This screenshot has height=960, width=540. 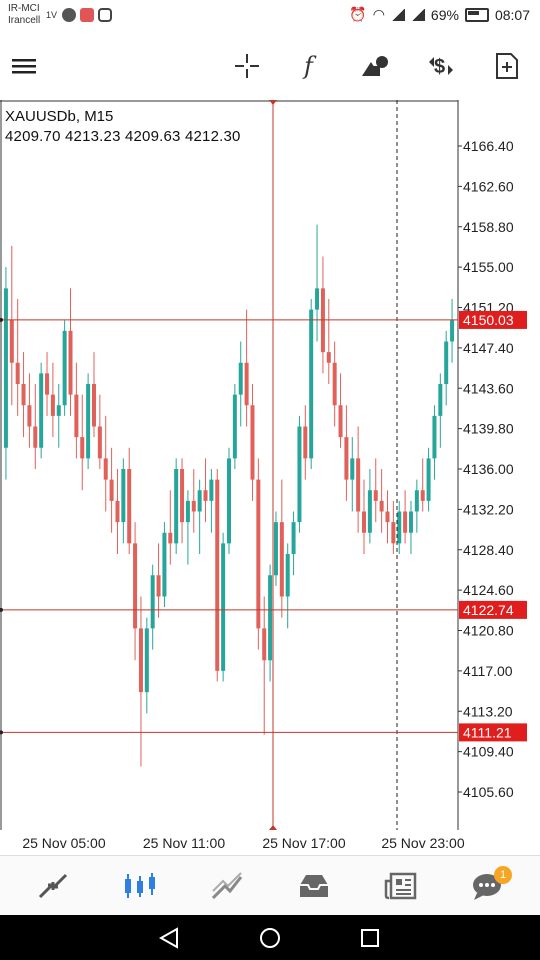 What do you see at coordinates (488, 348) in the screenshot?
I see `y-tick-label: 4147.40` at bounding box center [488, 348].